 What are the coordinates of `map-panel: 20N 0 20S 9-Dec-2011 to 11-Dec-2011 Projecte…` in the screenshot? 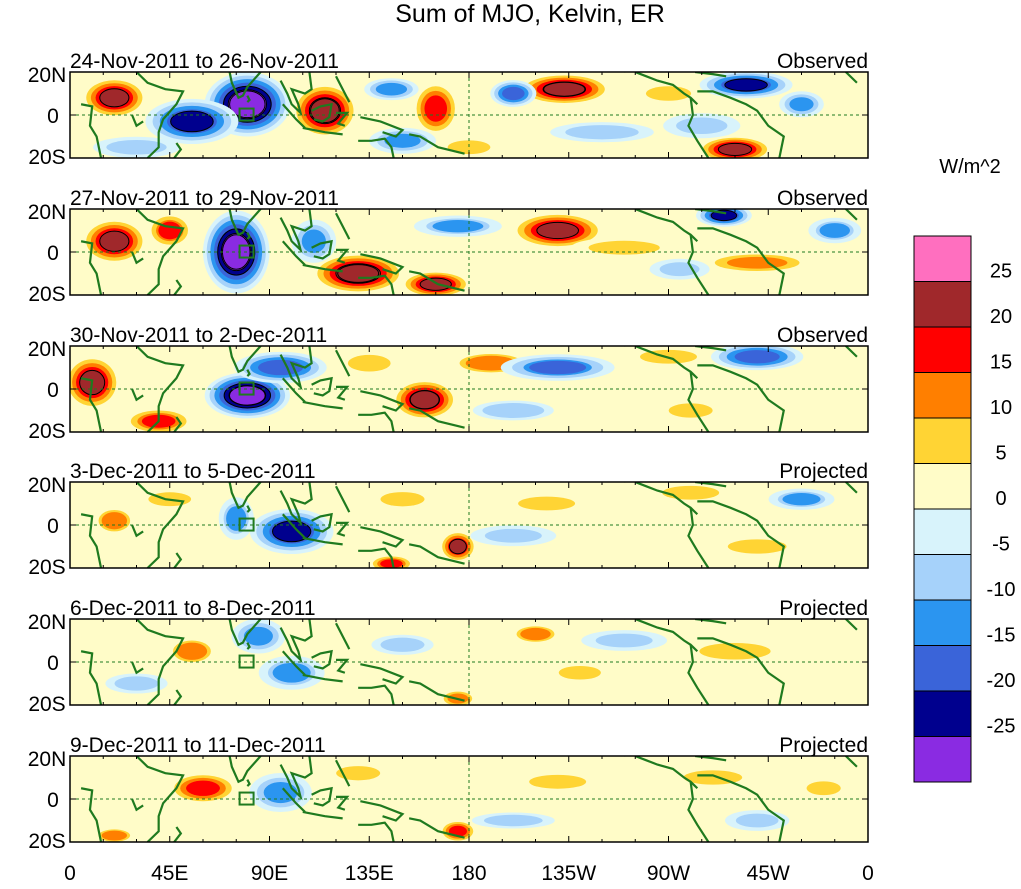 It's located at (448, 793).